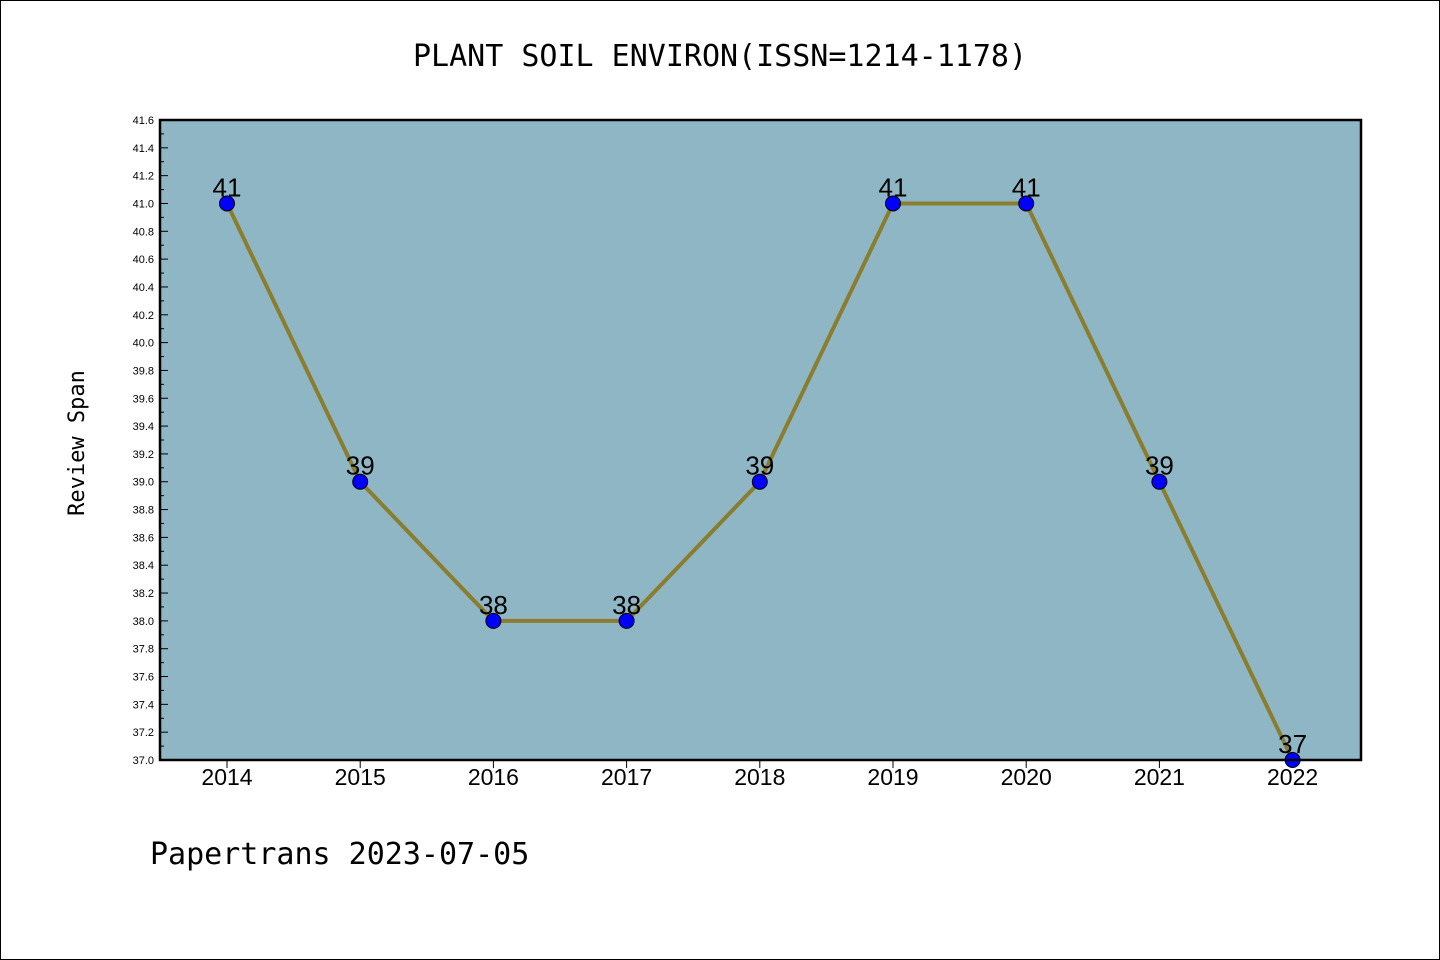 Image resolution: width=1440 pixels, height=960 pixels. I want to click on y-tick-label: 39.4, so click(143, 427).